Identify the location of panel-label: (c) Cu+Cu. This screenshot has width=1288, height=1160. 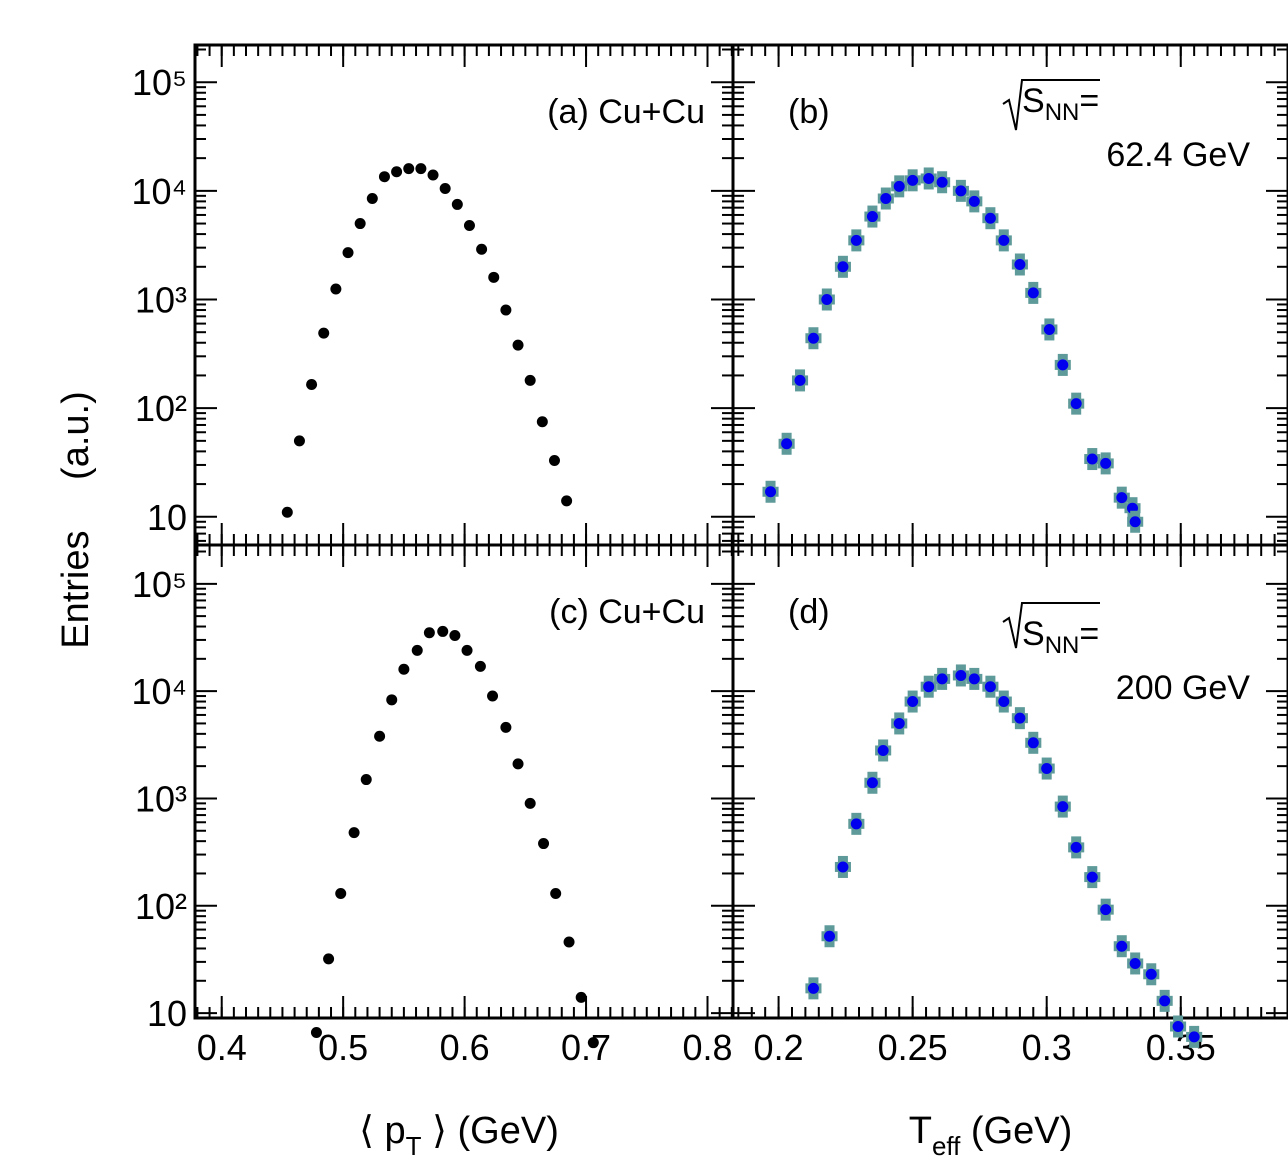
(627, 612).